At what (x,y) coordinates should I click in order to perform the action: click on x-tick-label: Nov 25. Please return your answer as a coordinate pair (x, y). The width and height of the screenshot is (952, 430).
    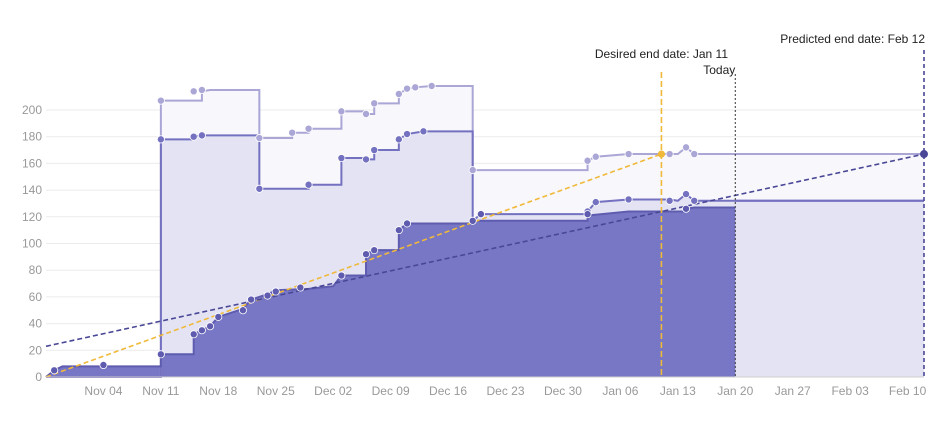
    Looking at the image, I should click on (276, 391).